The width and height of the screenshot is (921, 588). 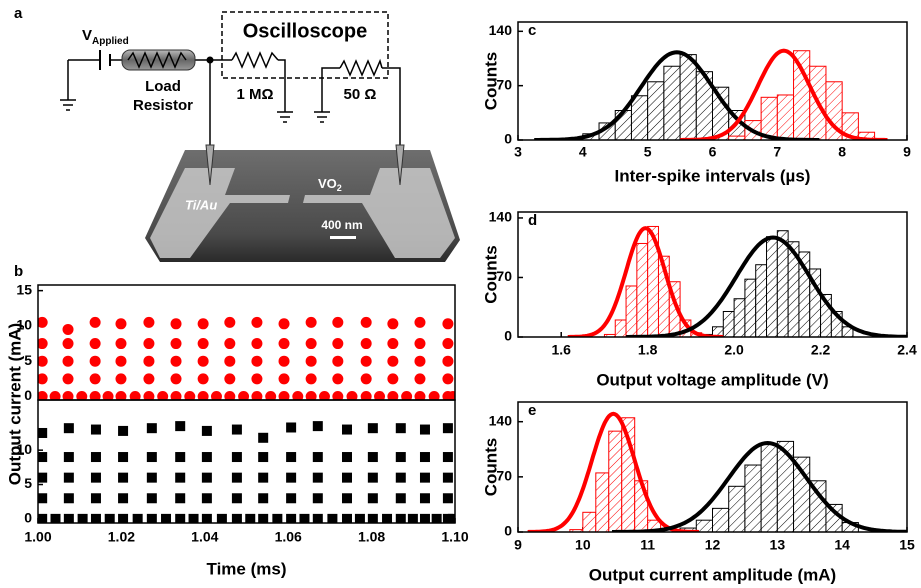 What do you see at coordinates (24, 325) in the screenshot?
I see `y-tick-label: 10` at bounding box center [24, 325].